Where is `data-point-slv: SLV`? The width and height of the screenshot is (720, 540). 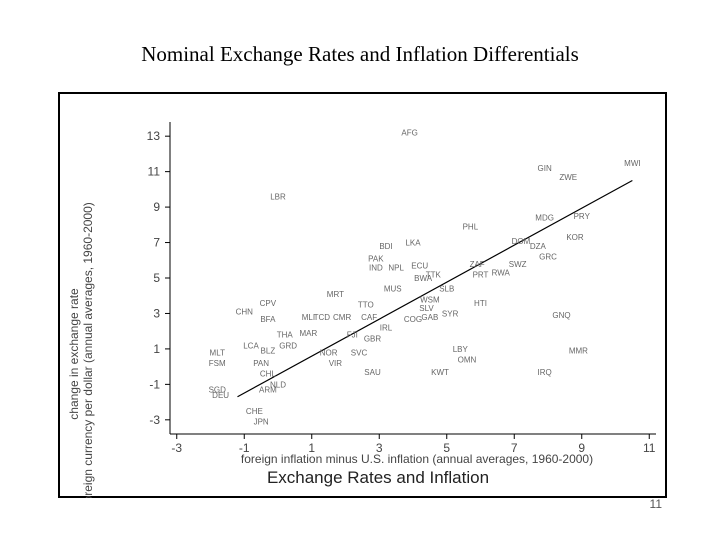
data-point-slv: SLV is located at coordinates (426, 308).